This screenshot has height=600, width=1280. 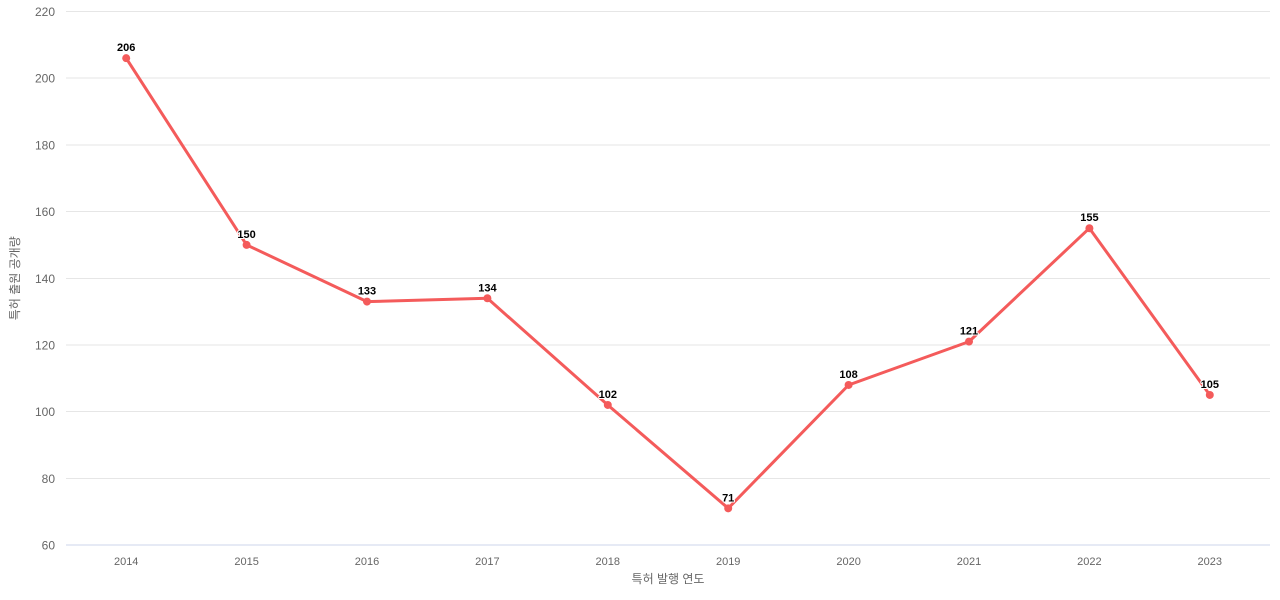 I want to click on x-tick-label: 2022, so click(x=1089, y=562).